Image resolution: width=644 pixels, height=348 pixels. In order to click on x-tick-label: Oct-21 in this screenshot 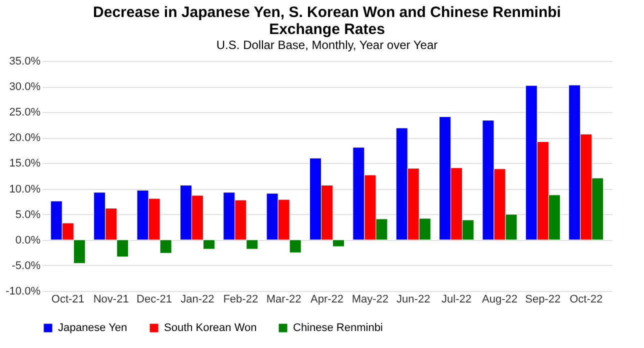, I will do `click(67, 300)`.